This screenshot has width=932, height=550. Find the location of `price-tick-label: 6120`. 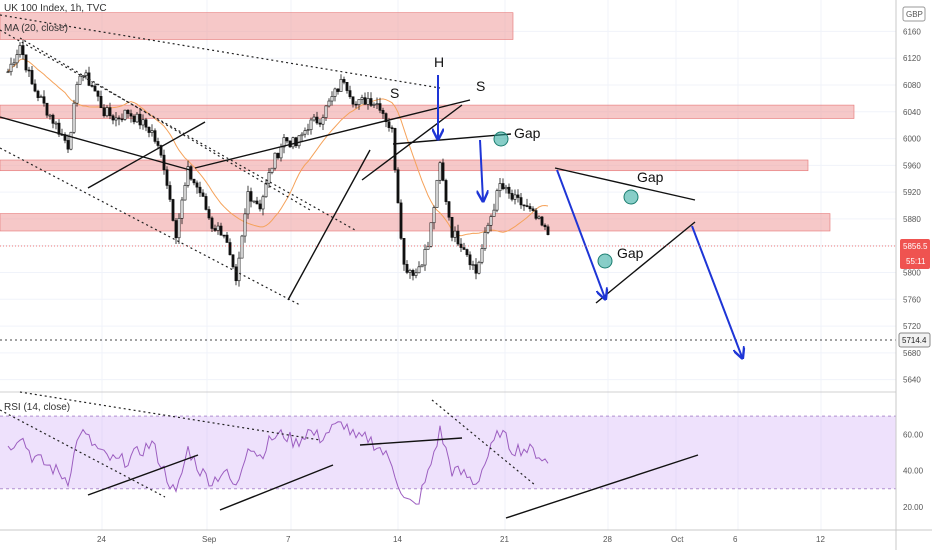

price-tick-label: 6120 is located at coordinates (912, 58).